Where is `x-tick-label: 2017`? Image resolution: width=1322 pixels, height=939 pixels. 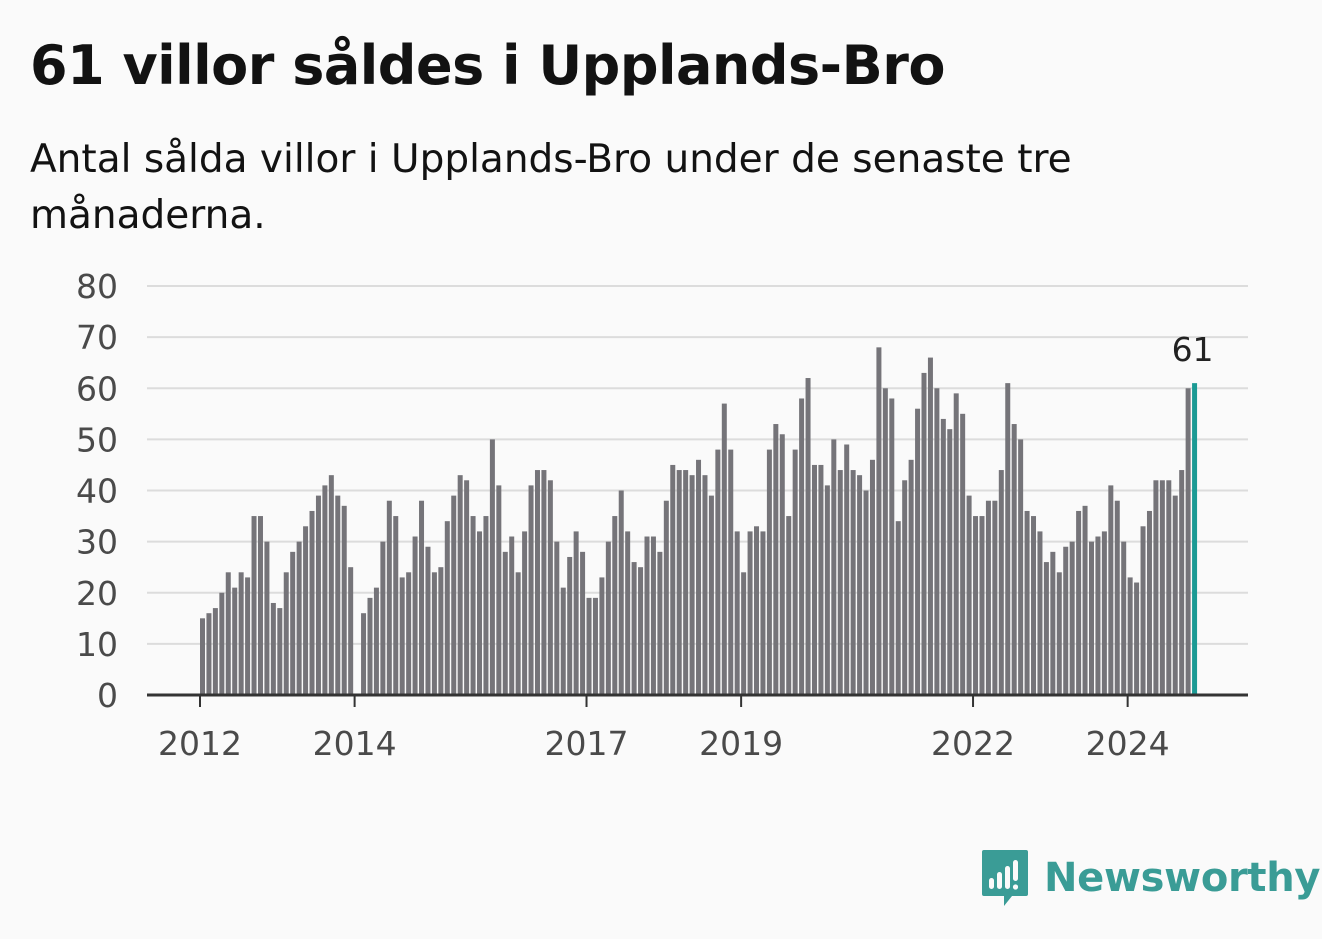 x-tick-label: 2017 is located at coordinates (587, 743).